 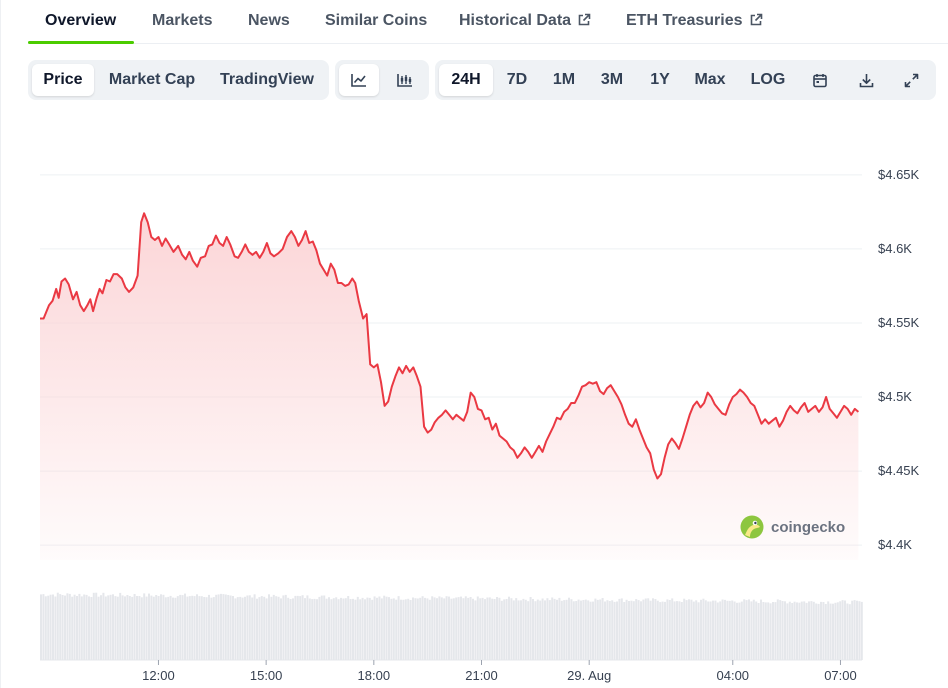 I want to click on tradingview-button: TradingView, so click(x=267, y=79).